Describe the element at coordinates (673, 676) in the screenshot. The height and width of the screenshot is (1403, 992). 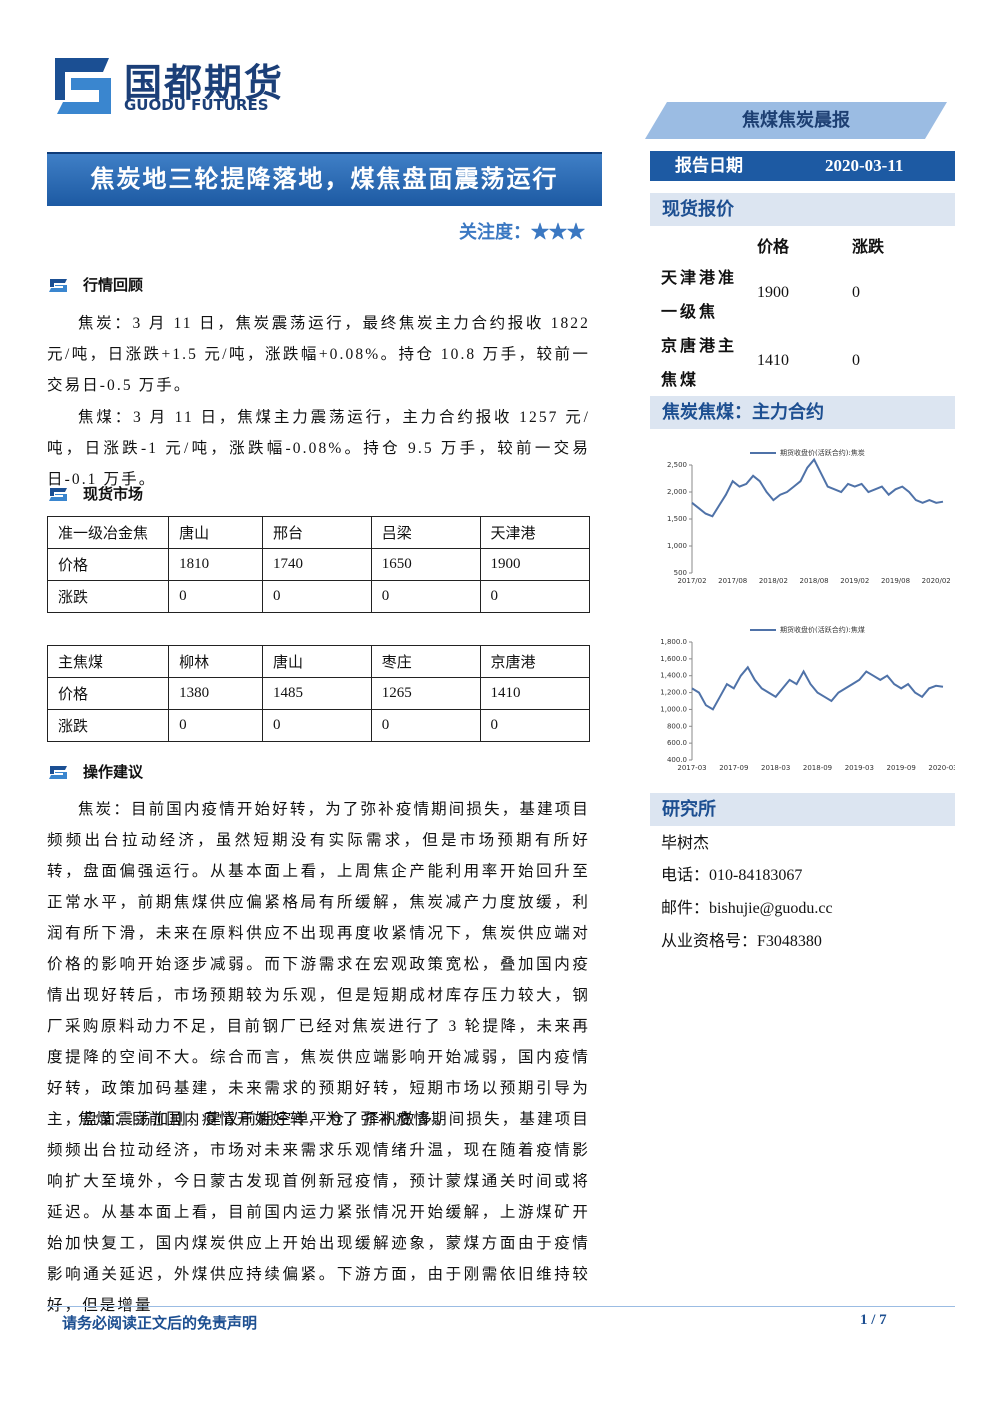
I see `y-tick-label: 1,400.0` at that location.